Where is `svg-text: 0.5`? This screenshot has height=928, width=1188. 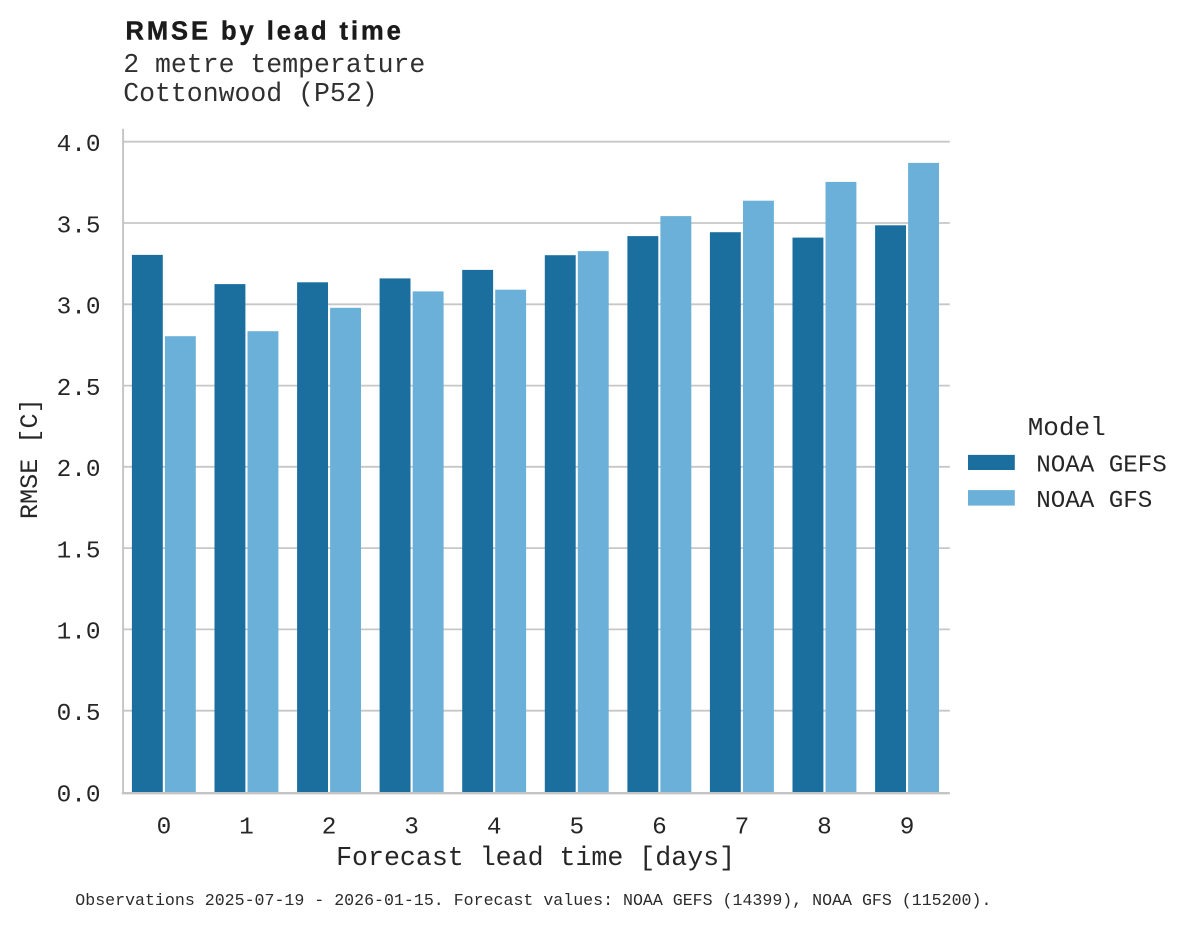 svg-text: 0.5 is located at coordinates (79, 714).